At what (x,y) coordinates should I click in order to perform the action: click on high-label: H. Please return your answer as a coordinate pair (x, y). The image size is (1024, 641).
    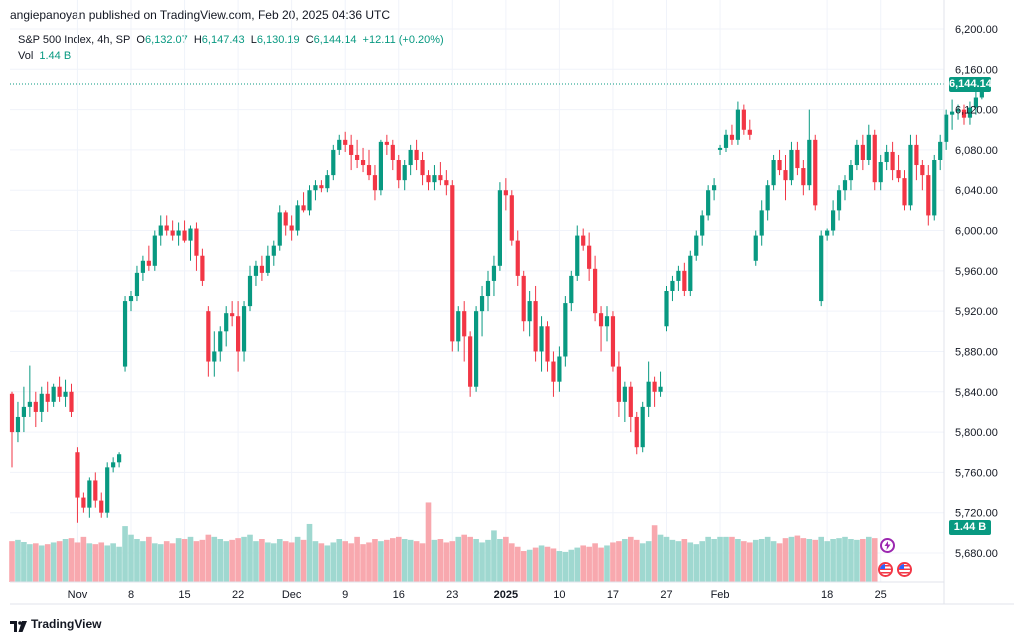
    Looking at the image, I should click on (197, 40).